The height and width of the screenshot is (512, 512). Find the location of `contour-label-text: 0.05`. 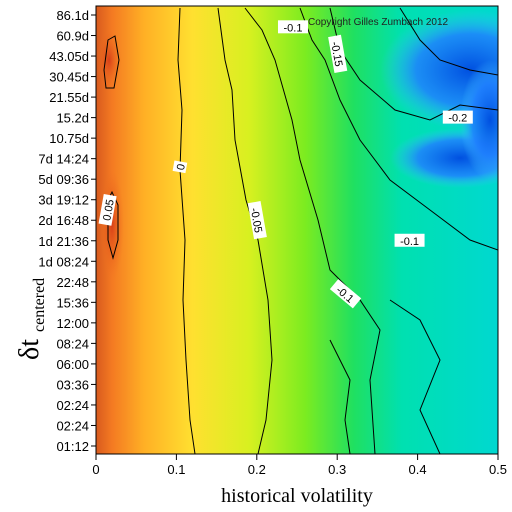

contour-label-text: 0.05 is located at coordinates (109, 210).